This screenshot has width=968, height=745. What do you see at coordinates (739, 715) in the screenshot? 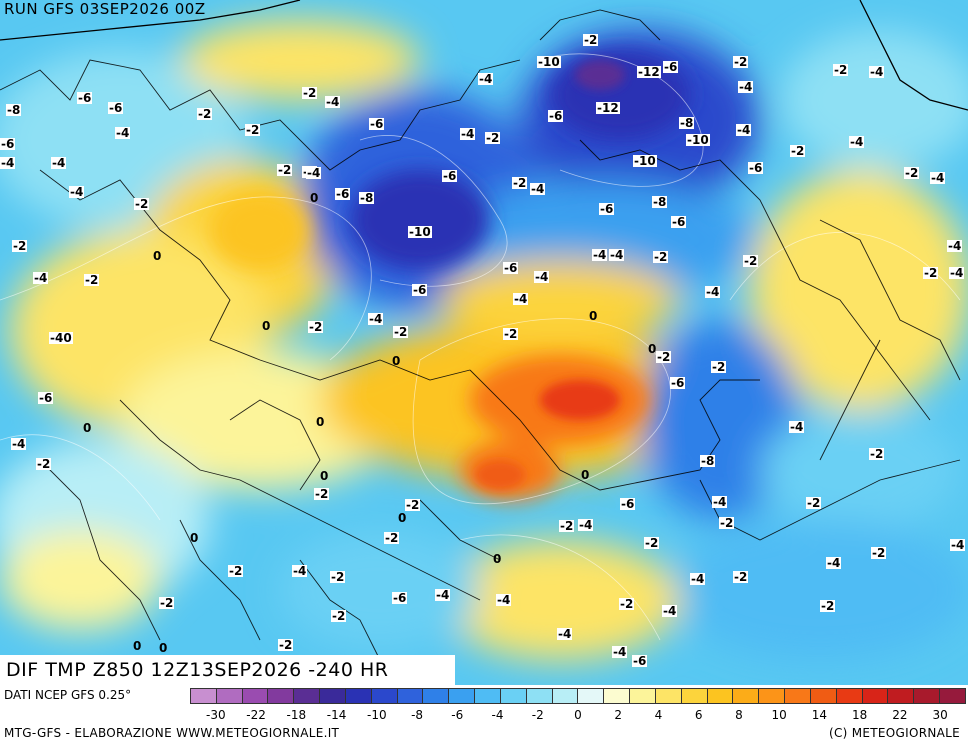
I see `scale-tick-label: 8` at bounding box center [739, 715].